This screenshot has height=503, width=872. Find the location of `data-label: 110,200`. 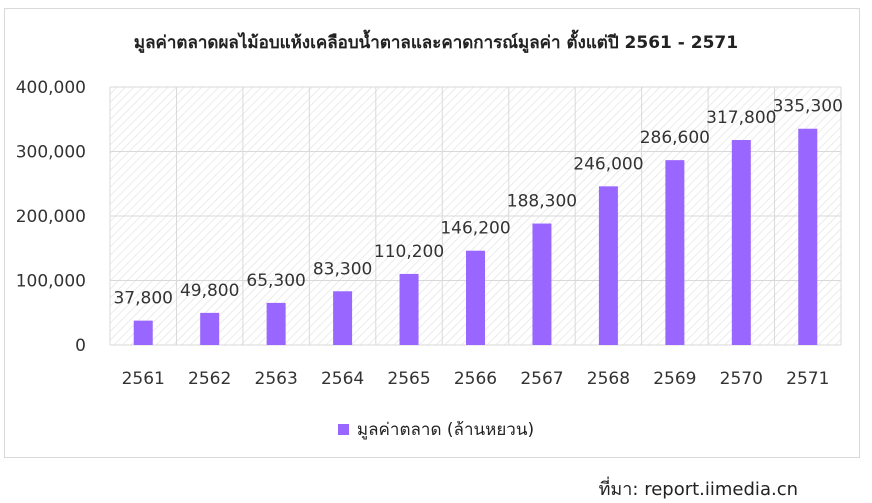

data-label: 110,200 is located at coordinates (409, 252).